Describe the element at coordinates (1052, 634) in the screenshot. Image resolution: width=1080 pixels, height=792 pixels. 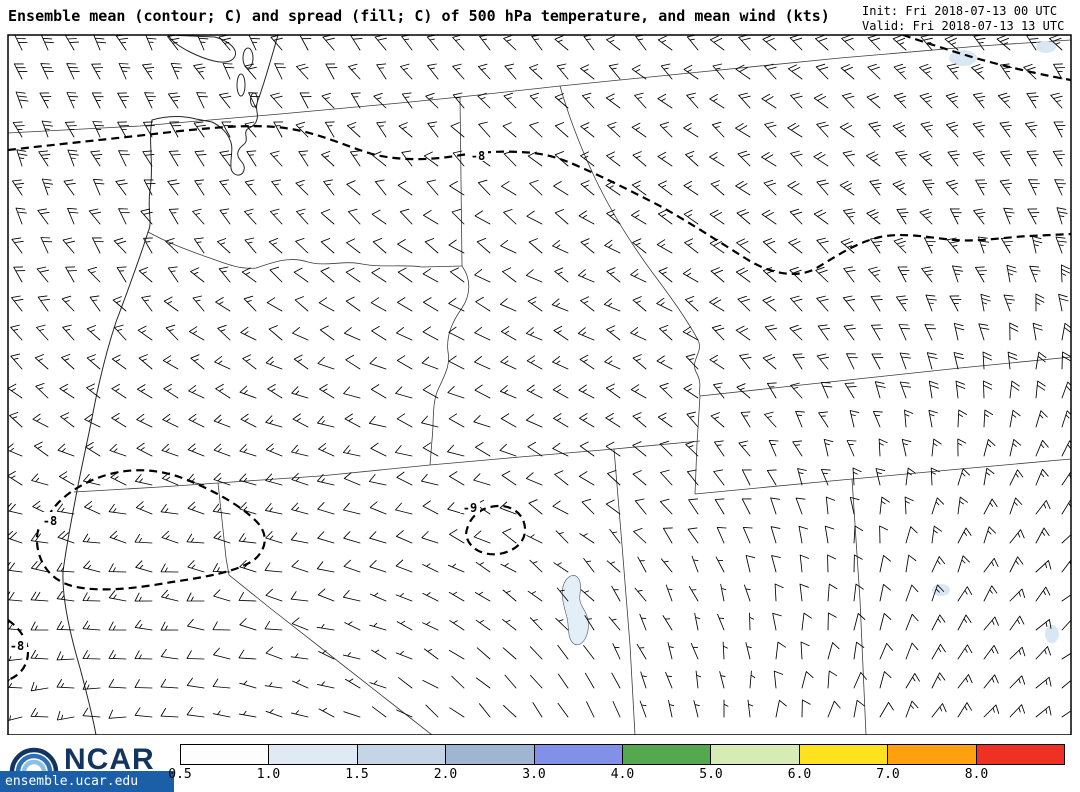
I see `spread-patch` at that location.